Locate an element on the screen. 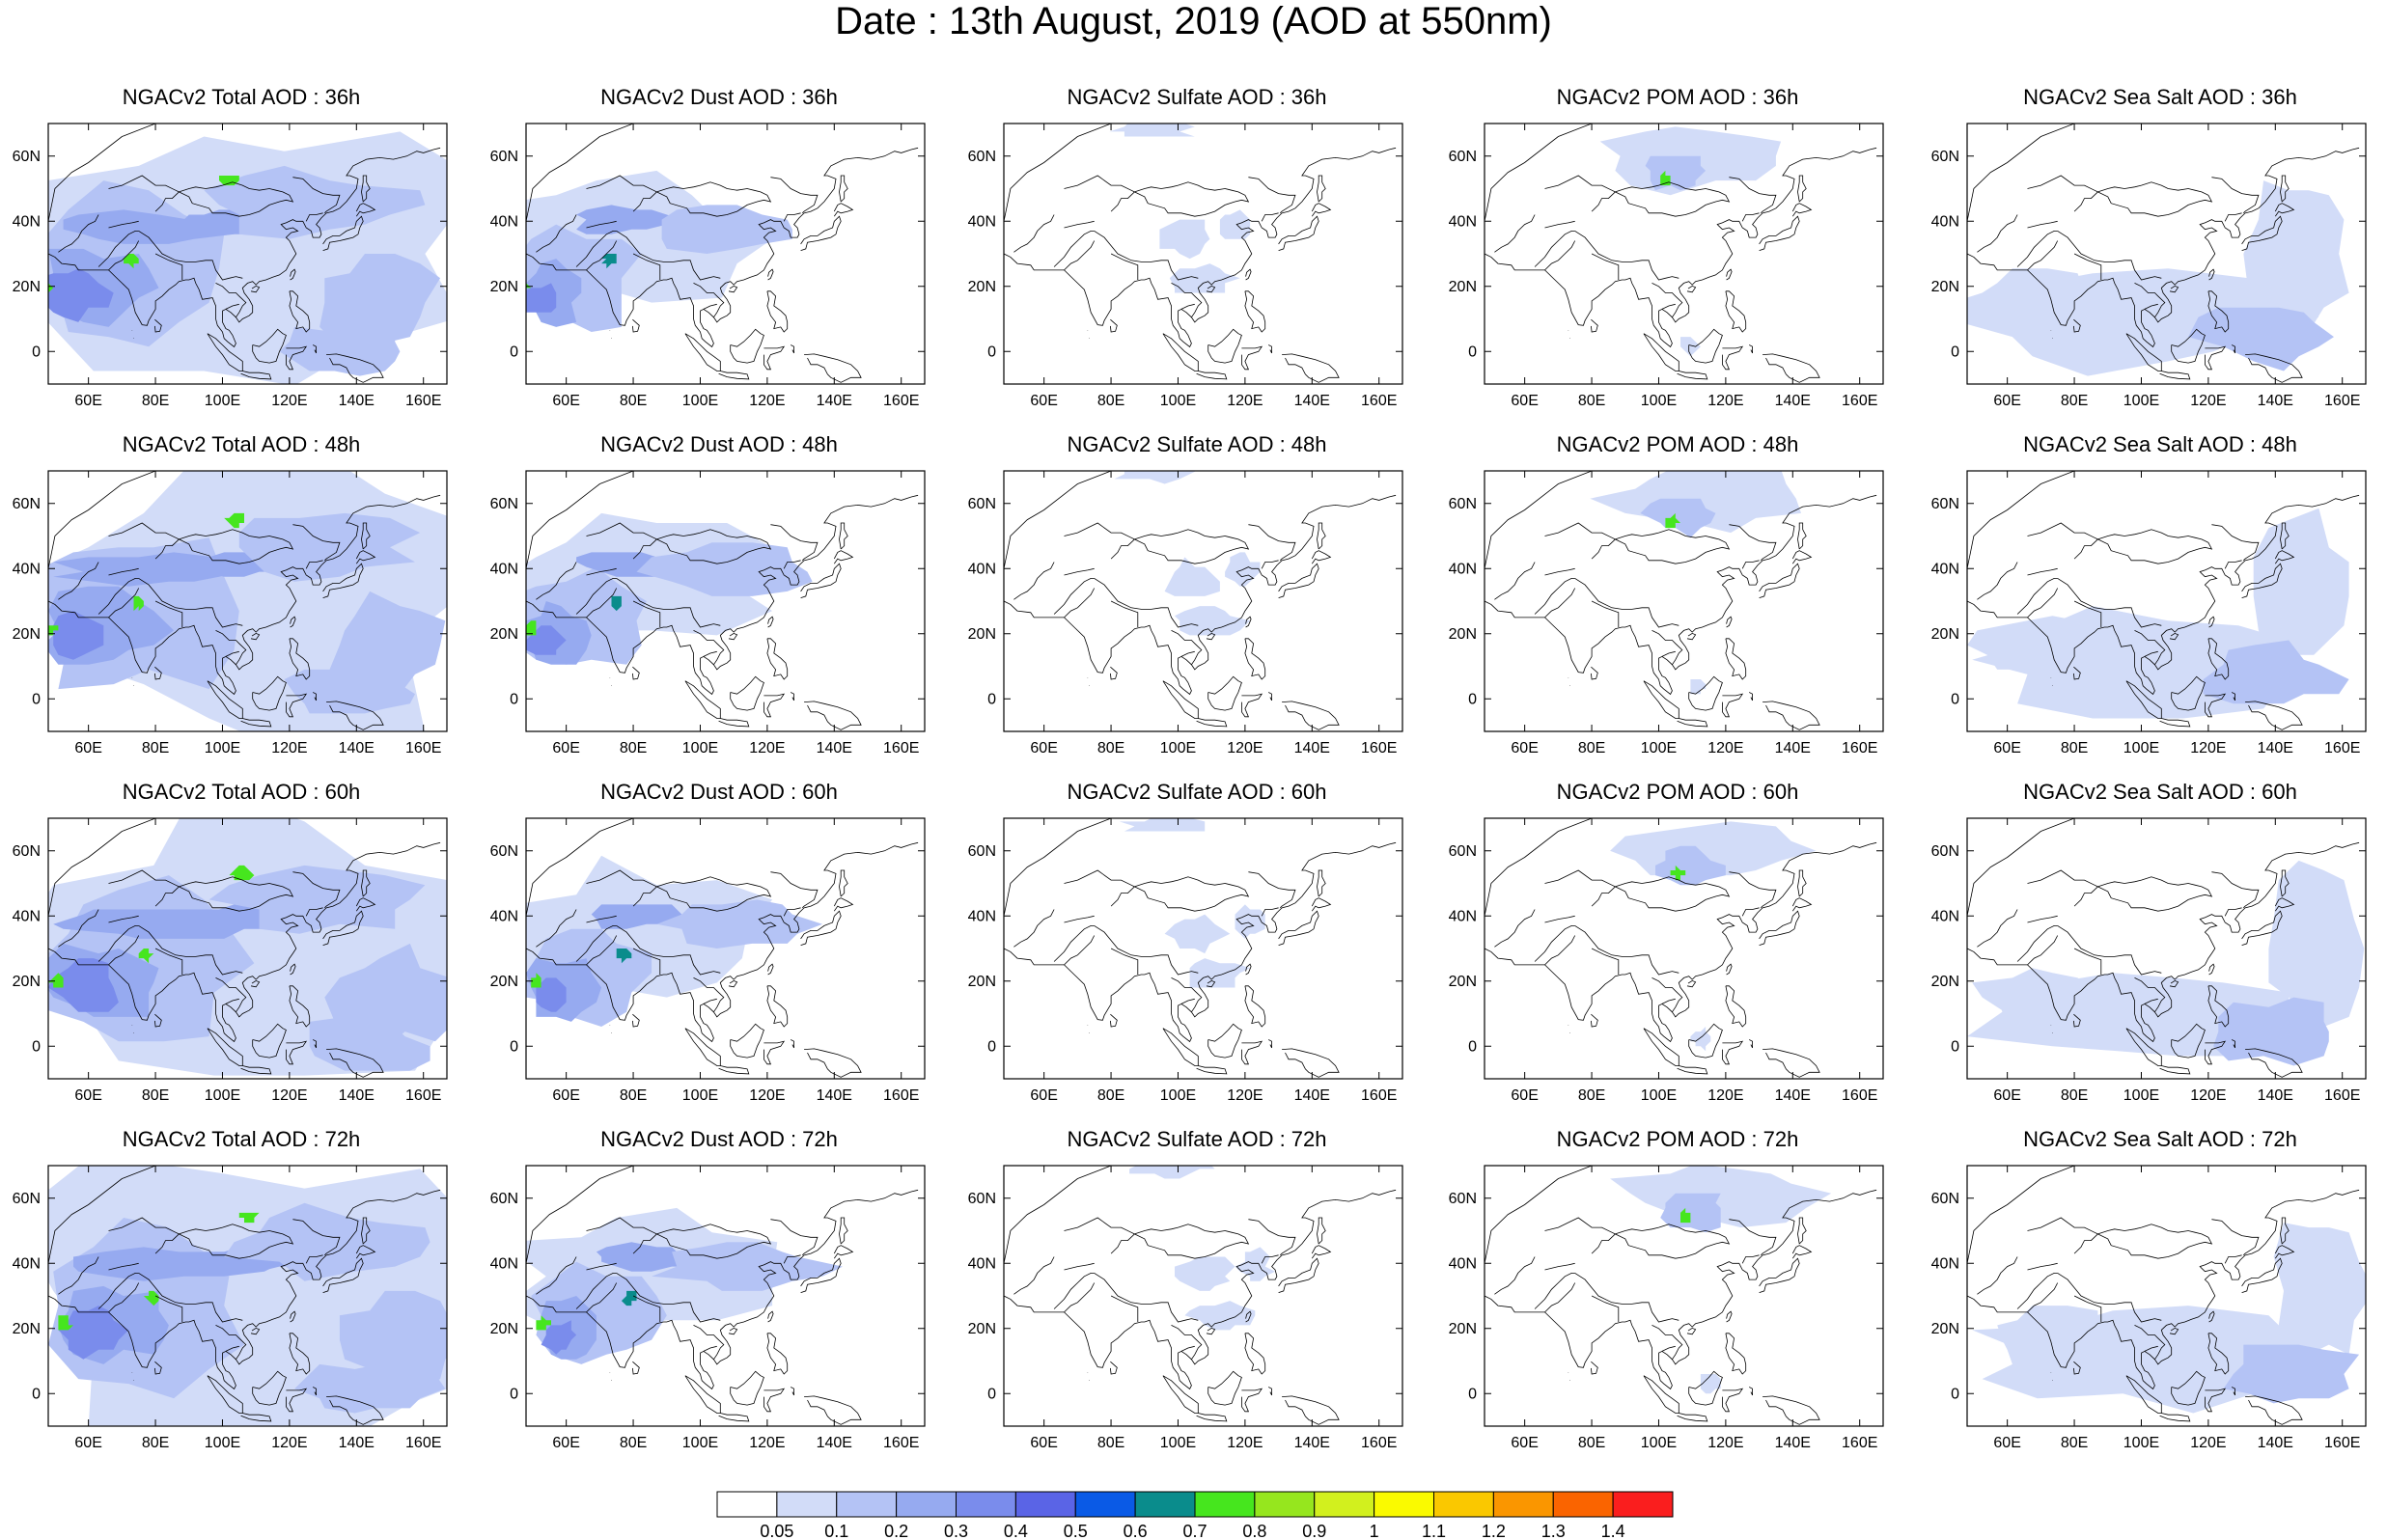  lon-tick-label: 160E is located at coordinates (901, 748).